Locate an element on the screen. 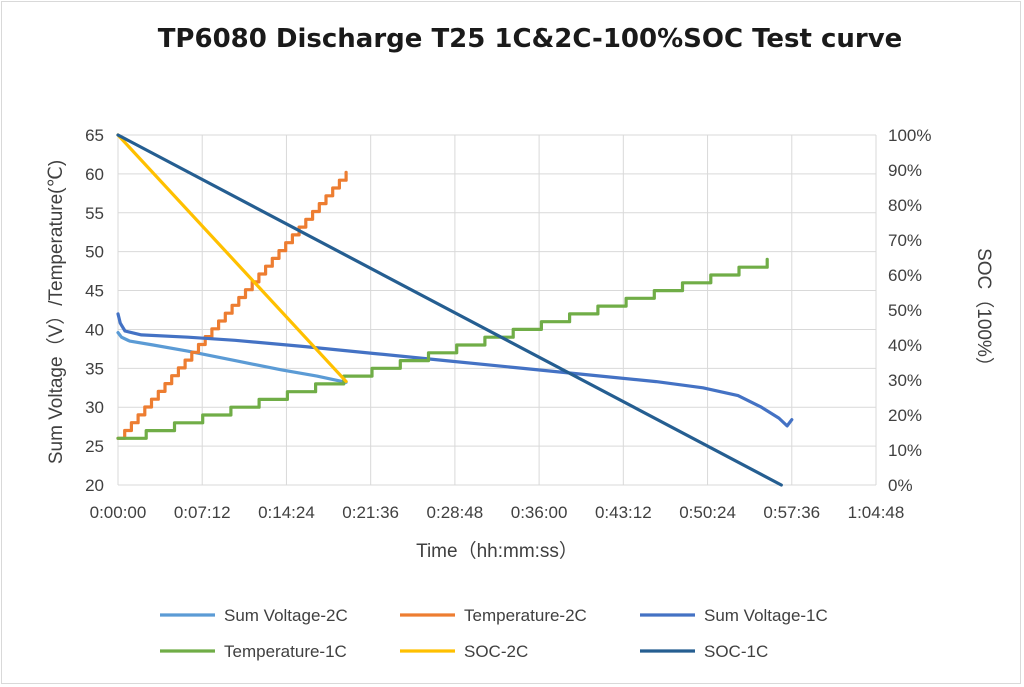  y-right-tick-label: 10% is located at coordinates (905, 450).